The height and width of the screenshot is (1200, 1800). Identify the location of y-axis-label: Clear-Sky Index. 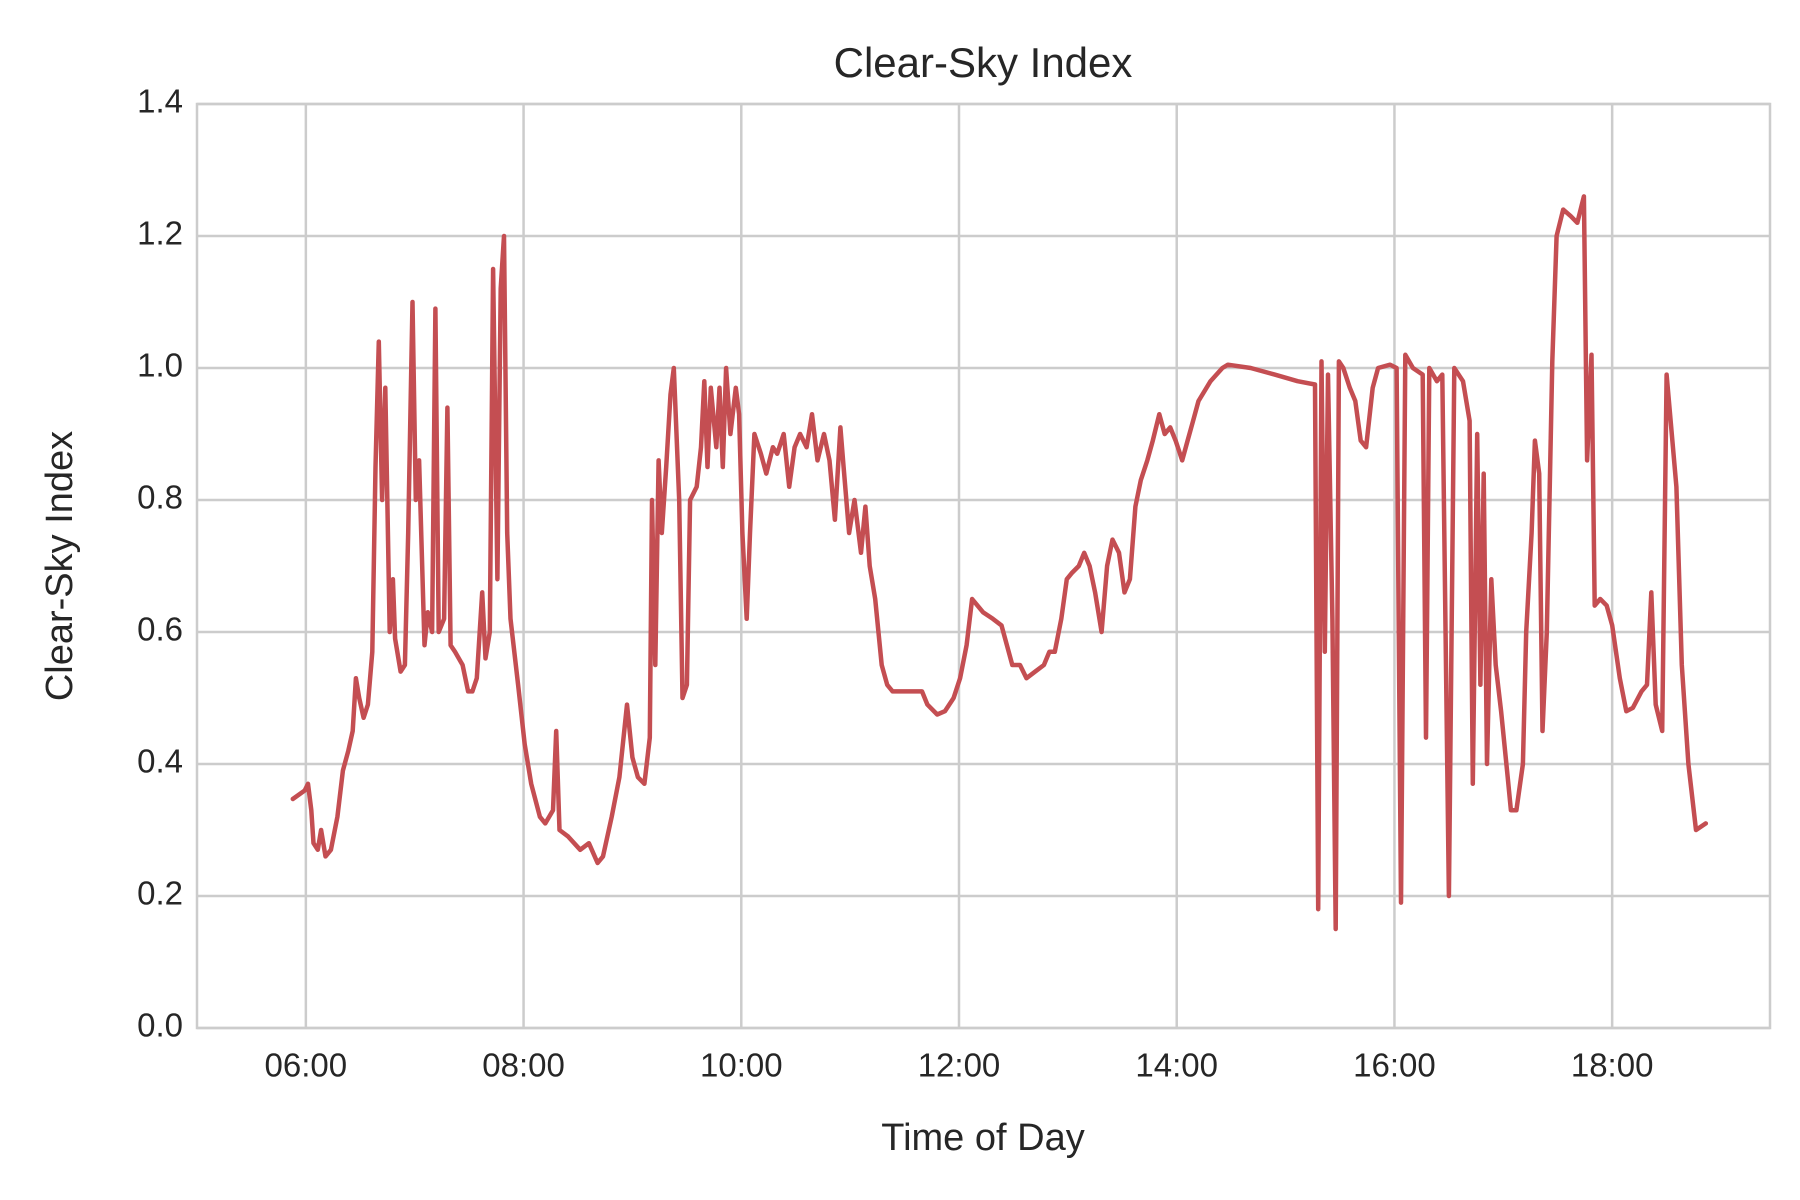
(60, 566).